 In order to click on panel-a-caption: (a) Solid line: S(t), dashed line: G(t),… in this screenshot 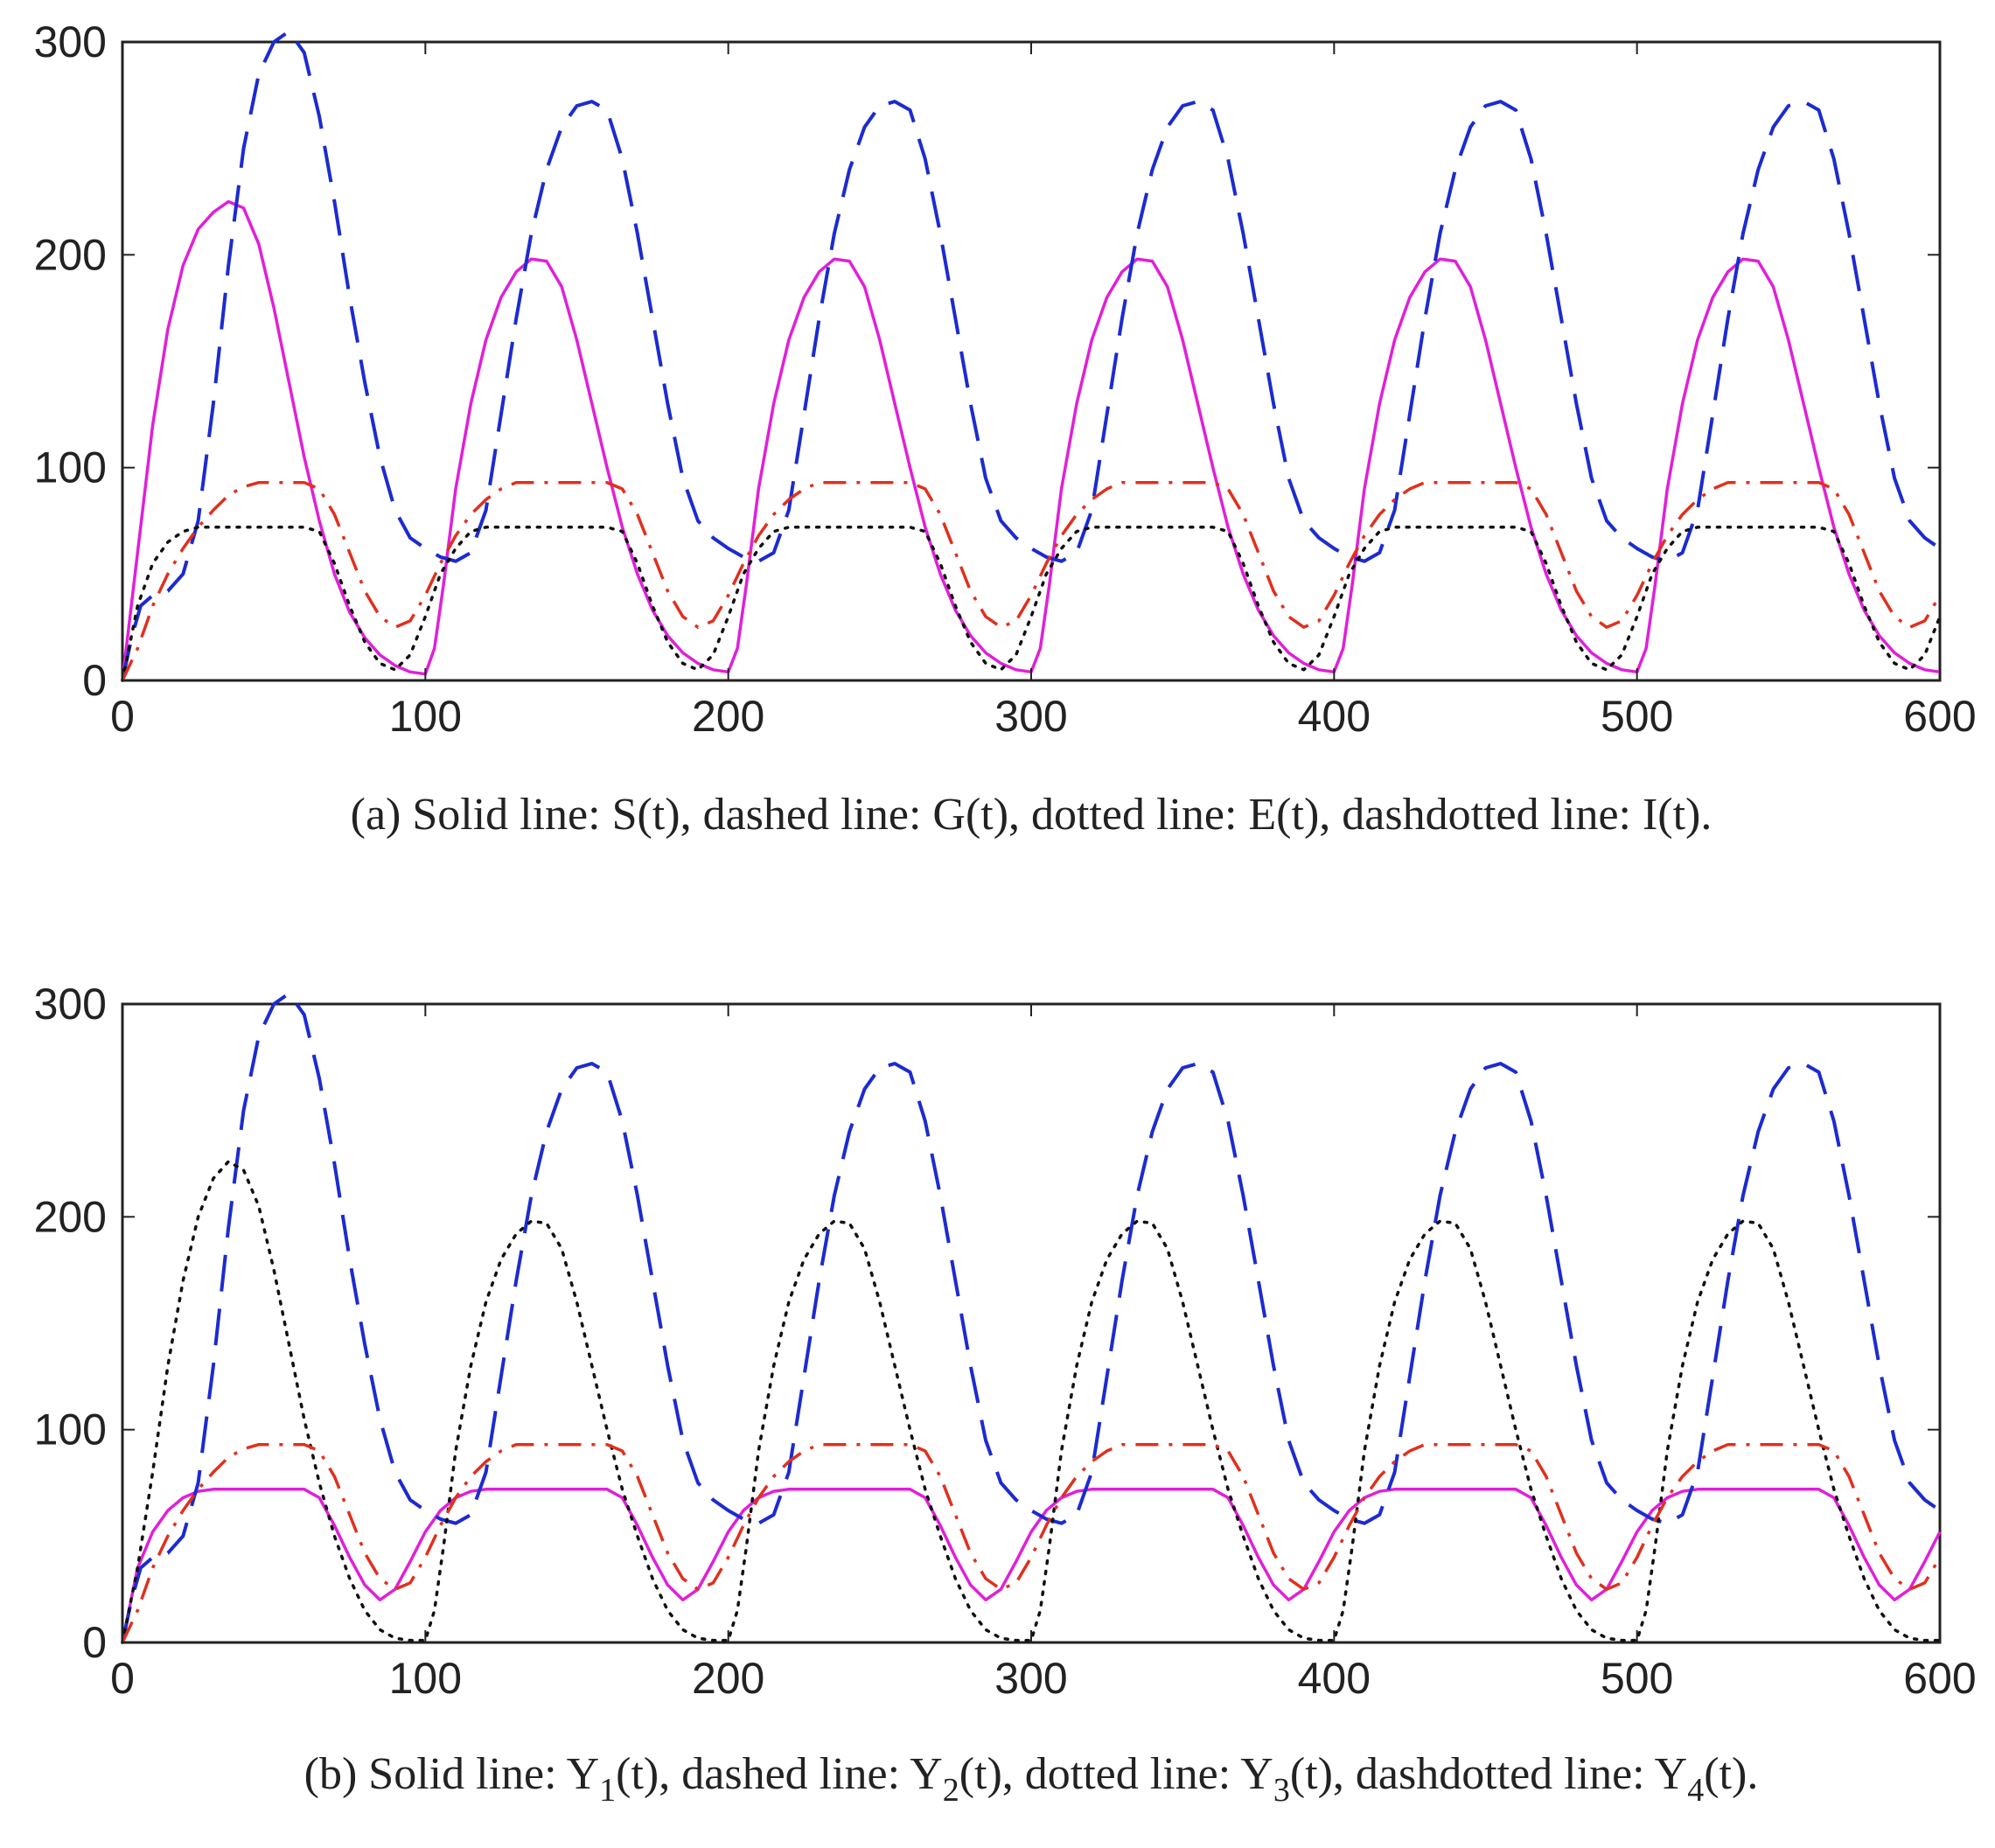, I will do `click(1031, 815)`.